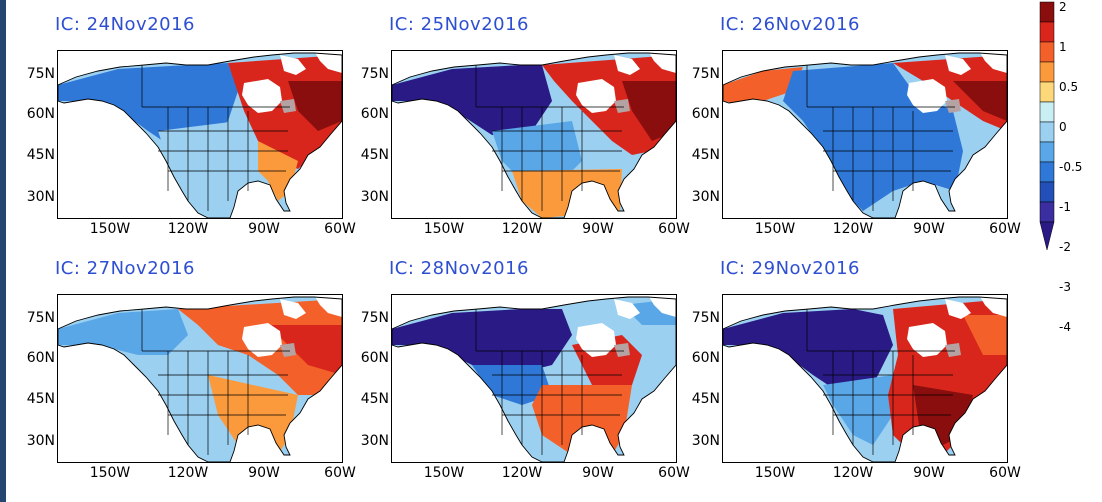 This screenshot has width=1102, height=502. I want to click on colorbar-tick-label: 2, so click(1063, 7).